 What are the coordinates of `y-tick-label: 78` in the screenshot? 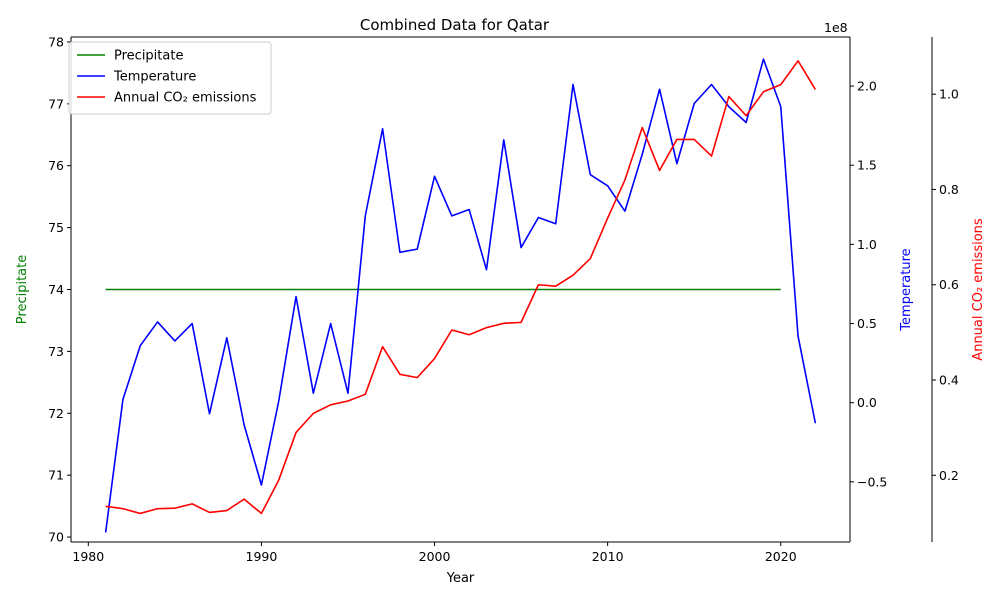 It's located at (56, 41).